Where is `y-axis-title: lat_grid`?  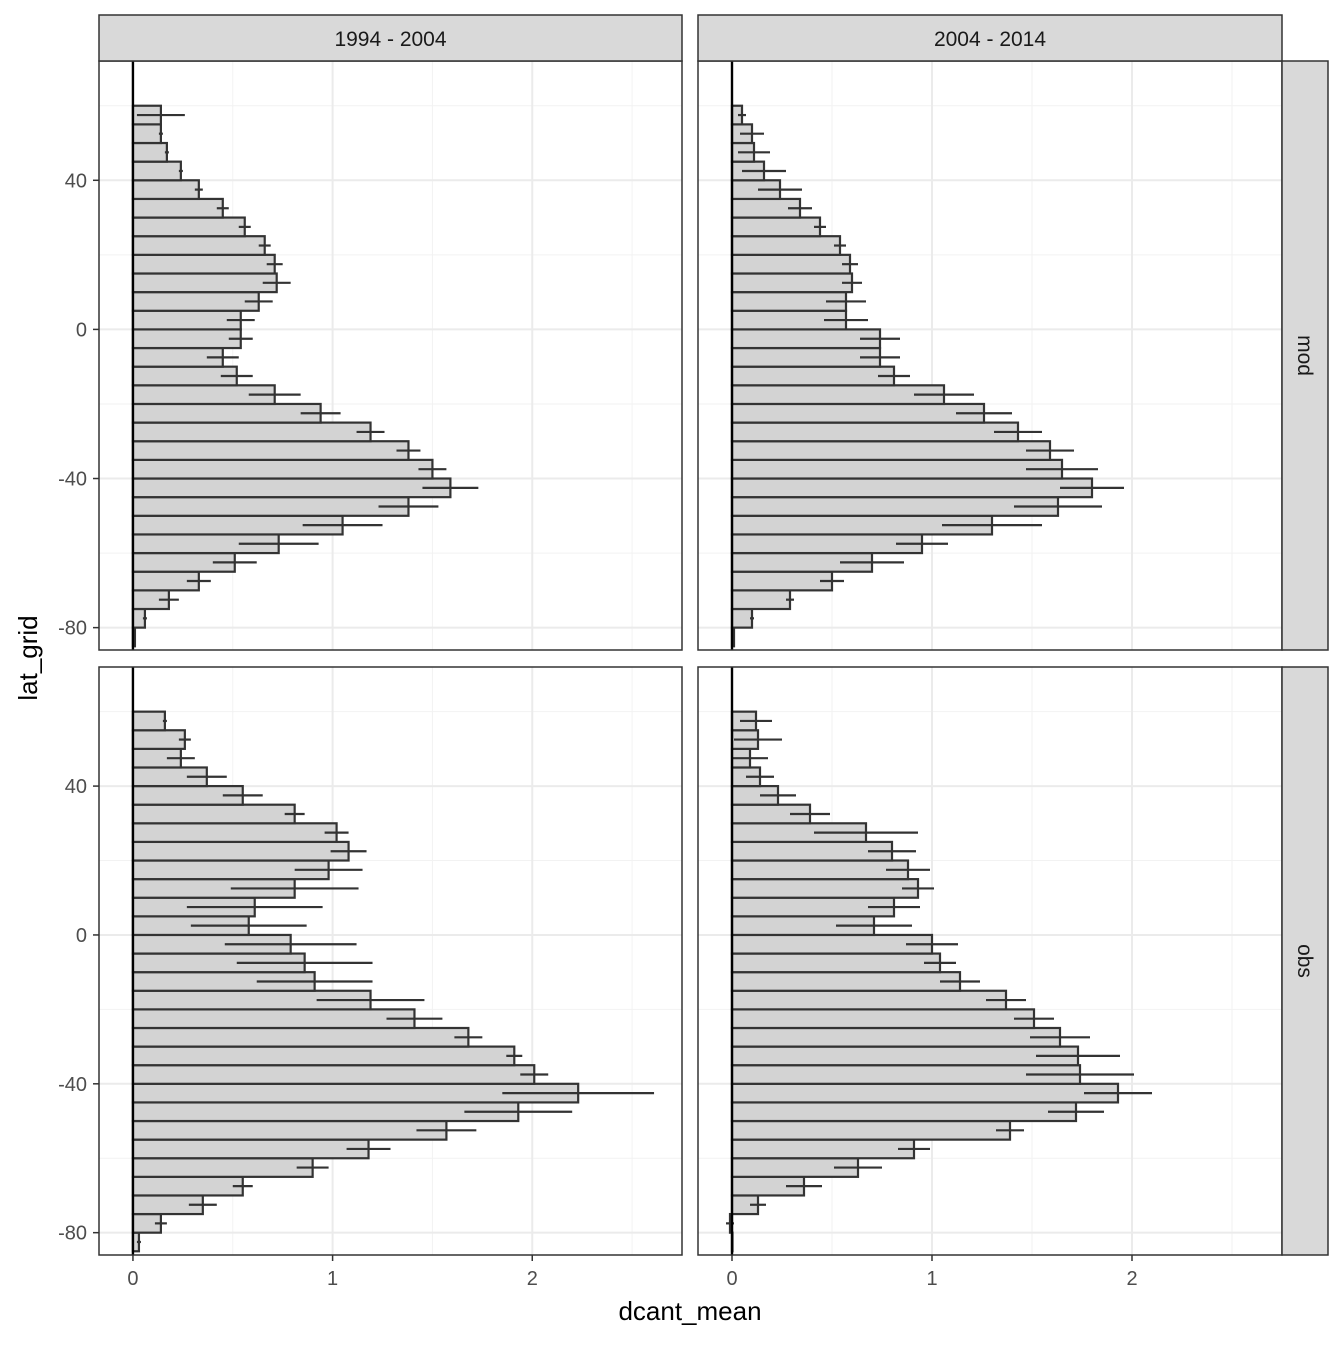 y-axis-title: lat_grid is located at coordinates (28, 657).